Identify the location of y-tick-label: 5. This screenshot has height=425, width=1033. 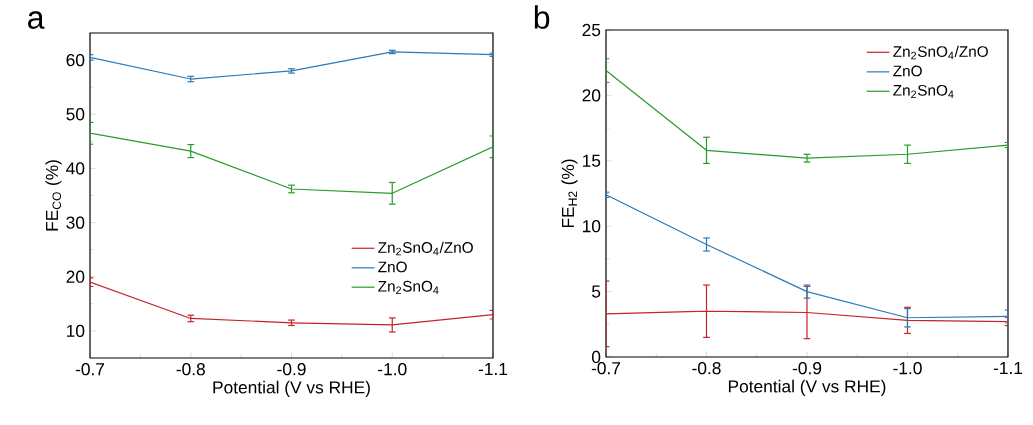
(596, 291).